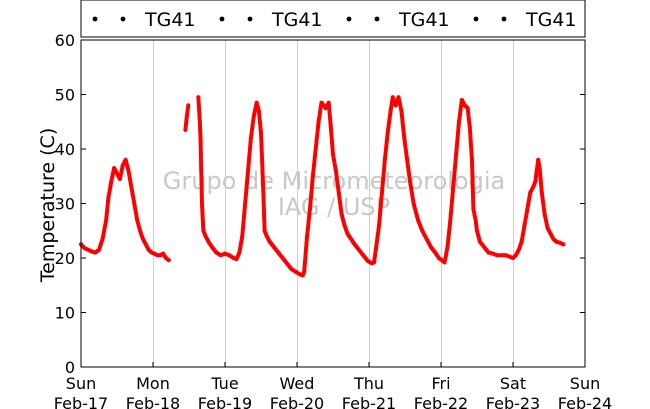  What do you see at coordinates (65, 95) in the screenshot?
I see `y-tick-label: 50` at bounding box center [65, 95].